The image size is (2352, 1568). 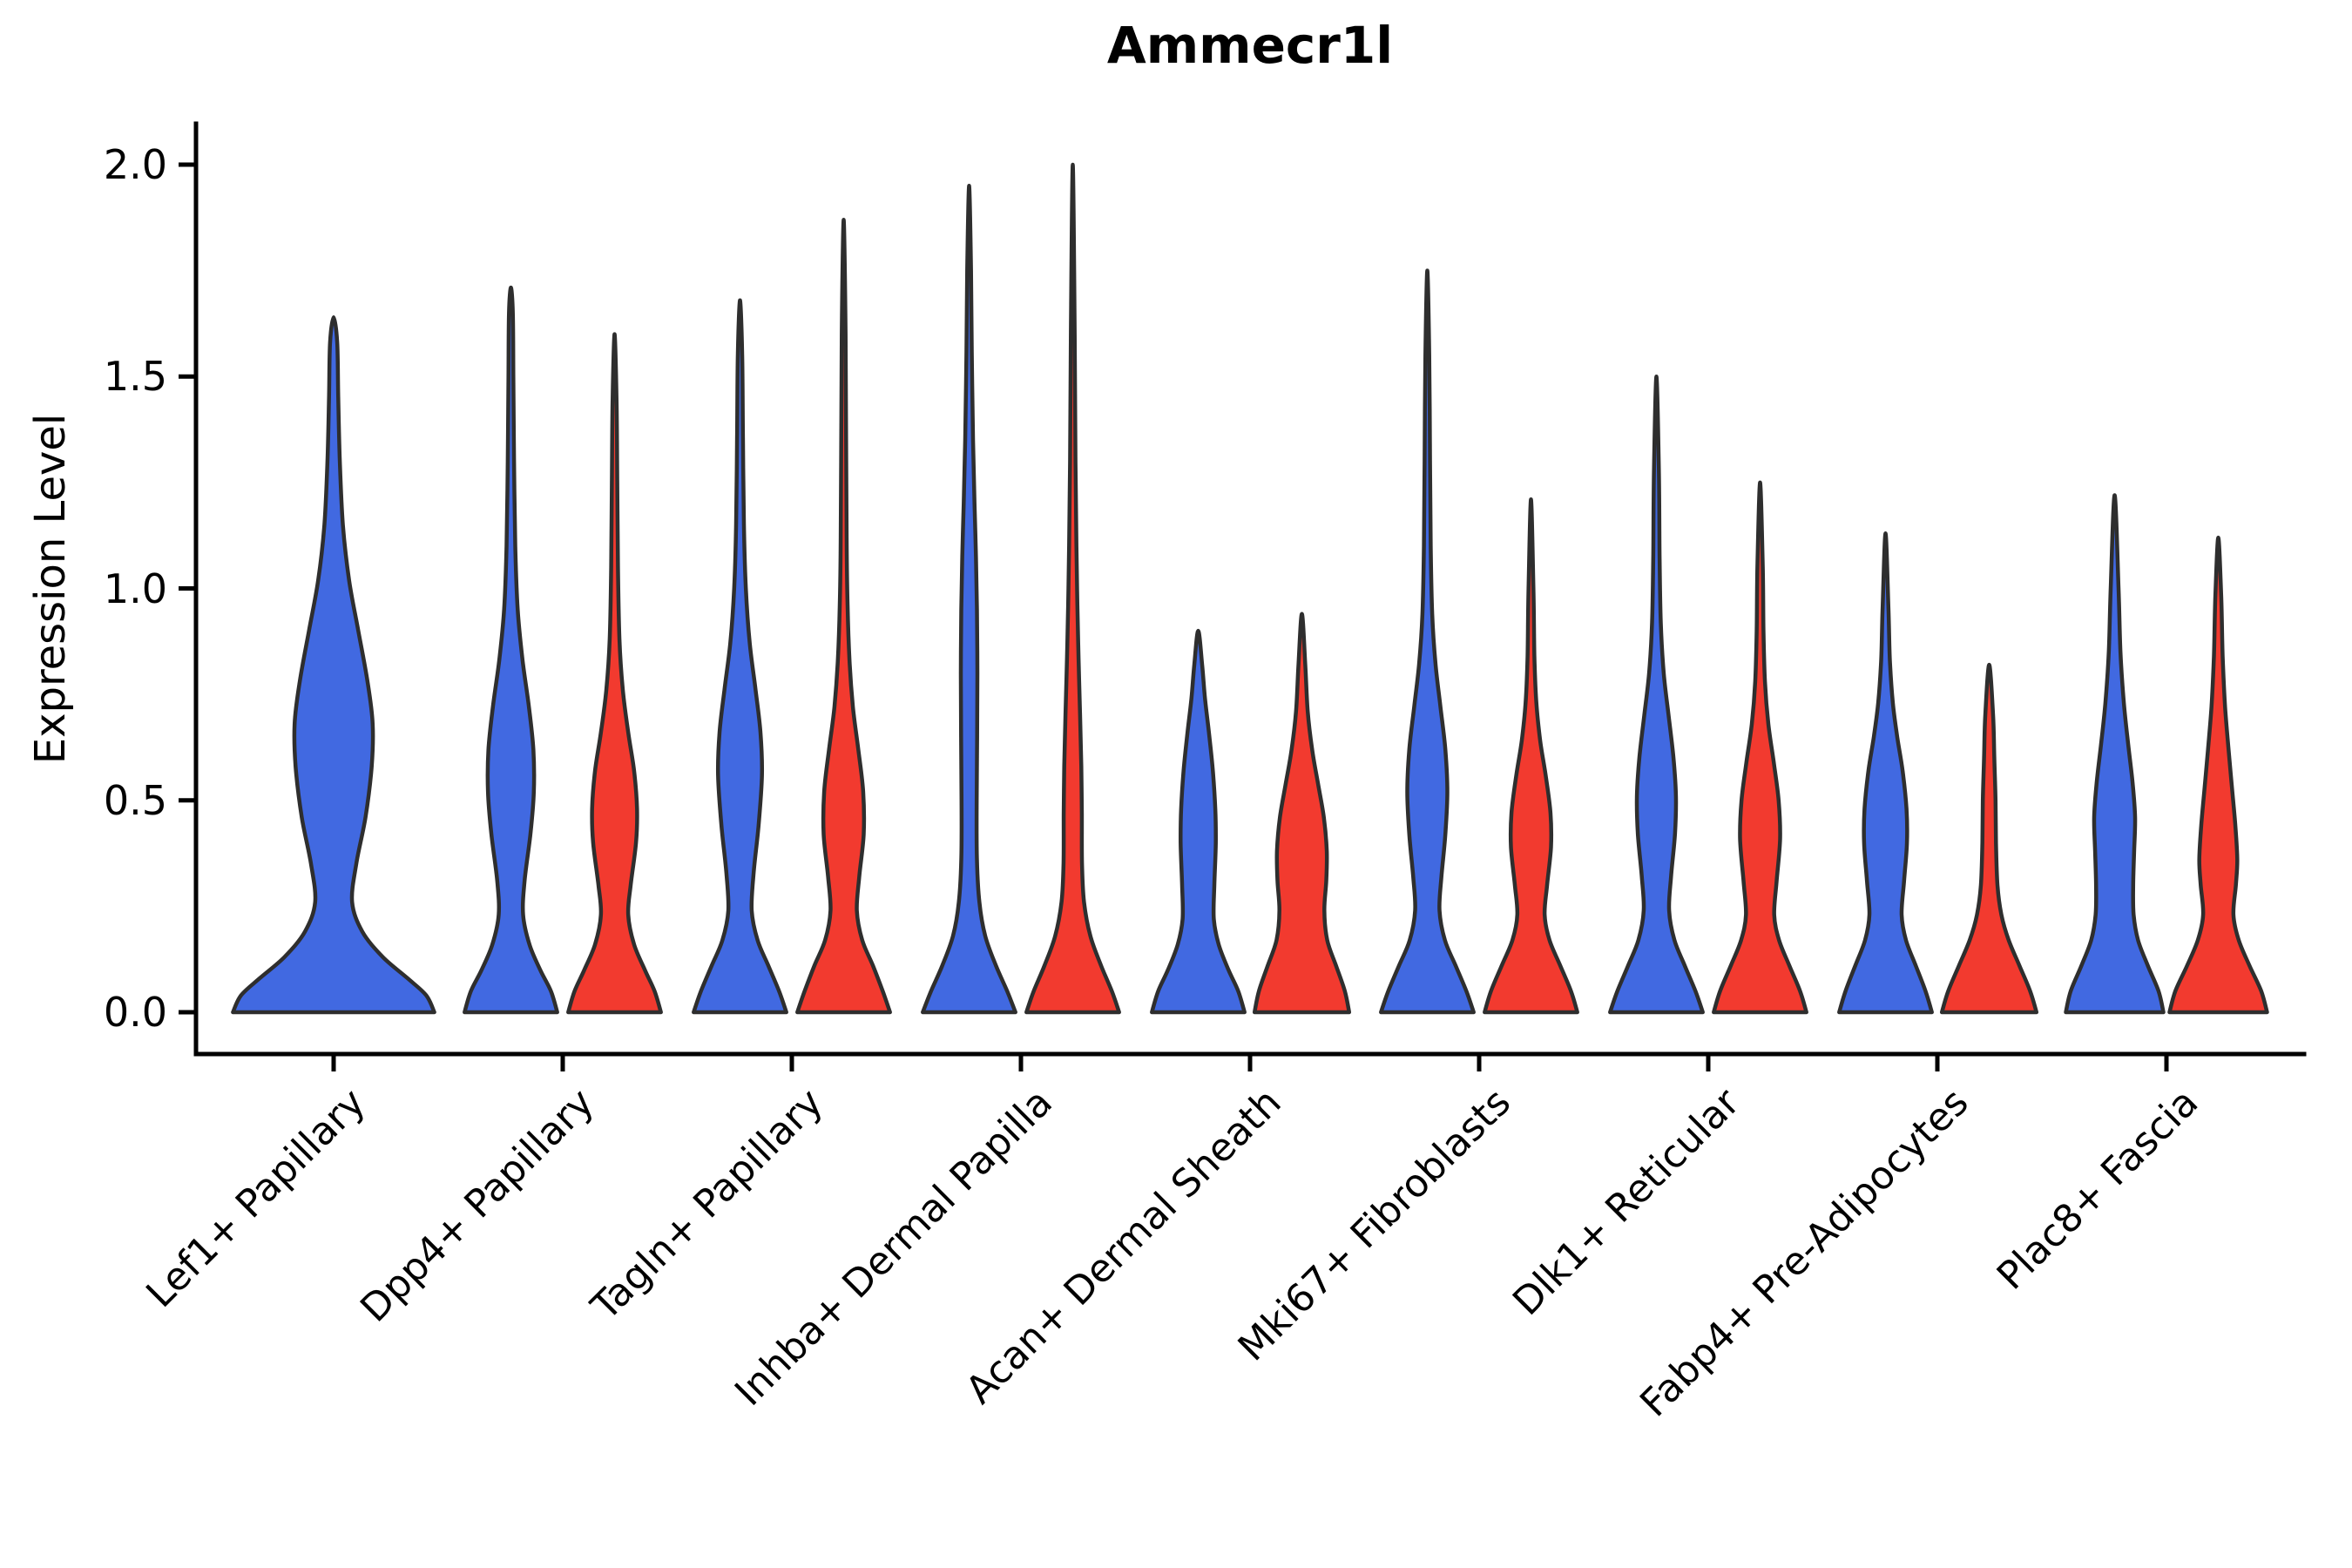 What do you see at coordinates (1250, 45) in the screenshot?
I see `plot-title: Ammecr1l` at bounding box center [1250, 45].